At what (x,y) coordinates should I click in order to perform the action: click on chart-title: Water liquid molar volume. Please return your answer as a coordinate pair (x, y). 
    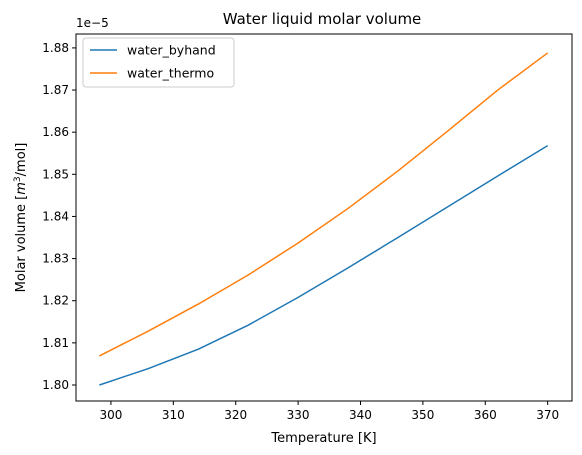
    Looking at the image, I should click on (322, 19).